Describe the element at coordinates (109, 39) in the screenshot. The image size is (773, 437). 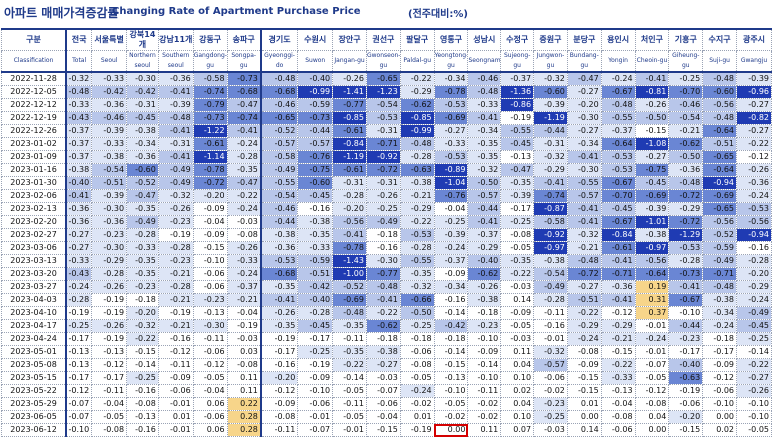
I see `column-header: 서울특별` at that location.